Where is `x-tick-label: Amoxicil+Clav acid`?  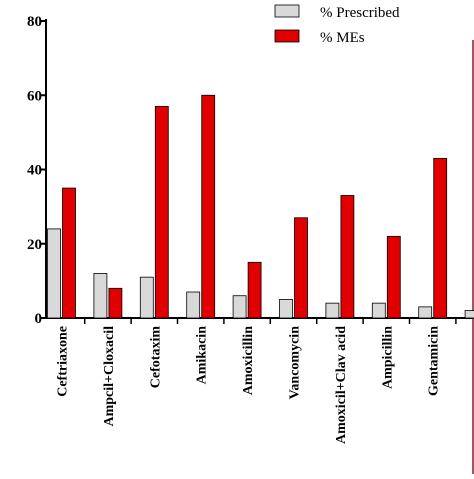 x-tick-label: Amoxicil+Clav acid is located at coordinates (341, 385).